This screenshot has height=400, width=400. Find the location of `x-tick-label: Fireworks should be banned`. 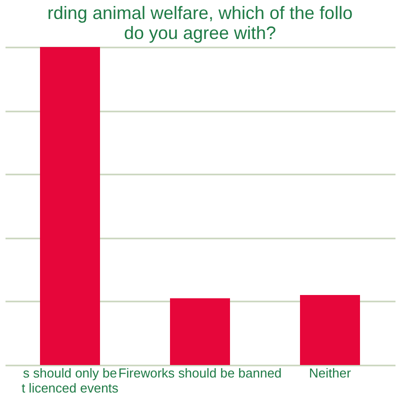

x-tick-label: Fireworks should be banned is located at coordinates (200, 373).